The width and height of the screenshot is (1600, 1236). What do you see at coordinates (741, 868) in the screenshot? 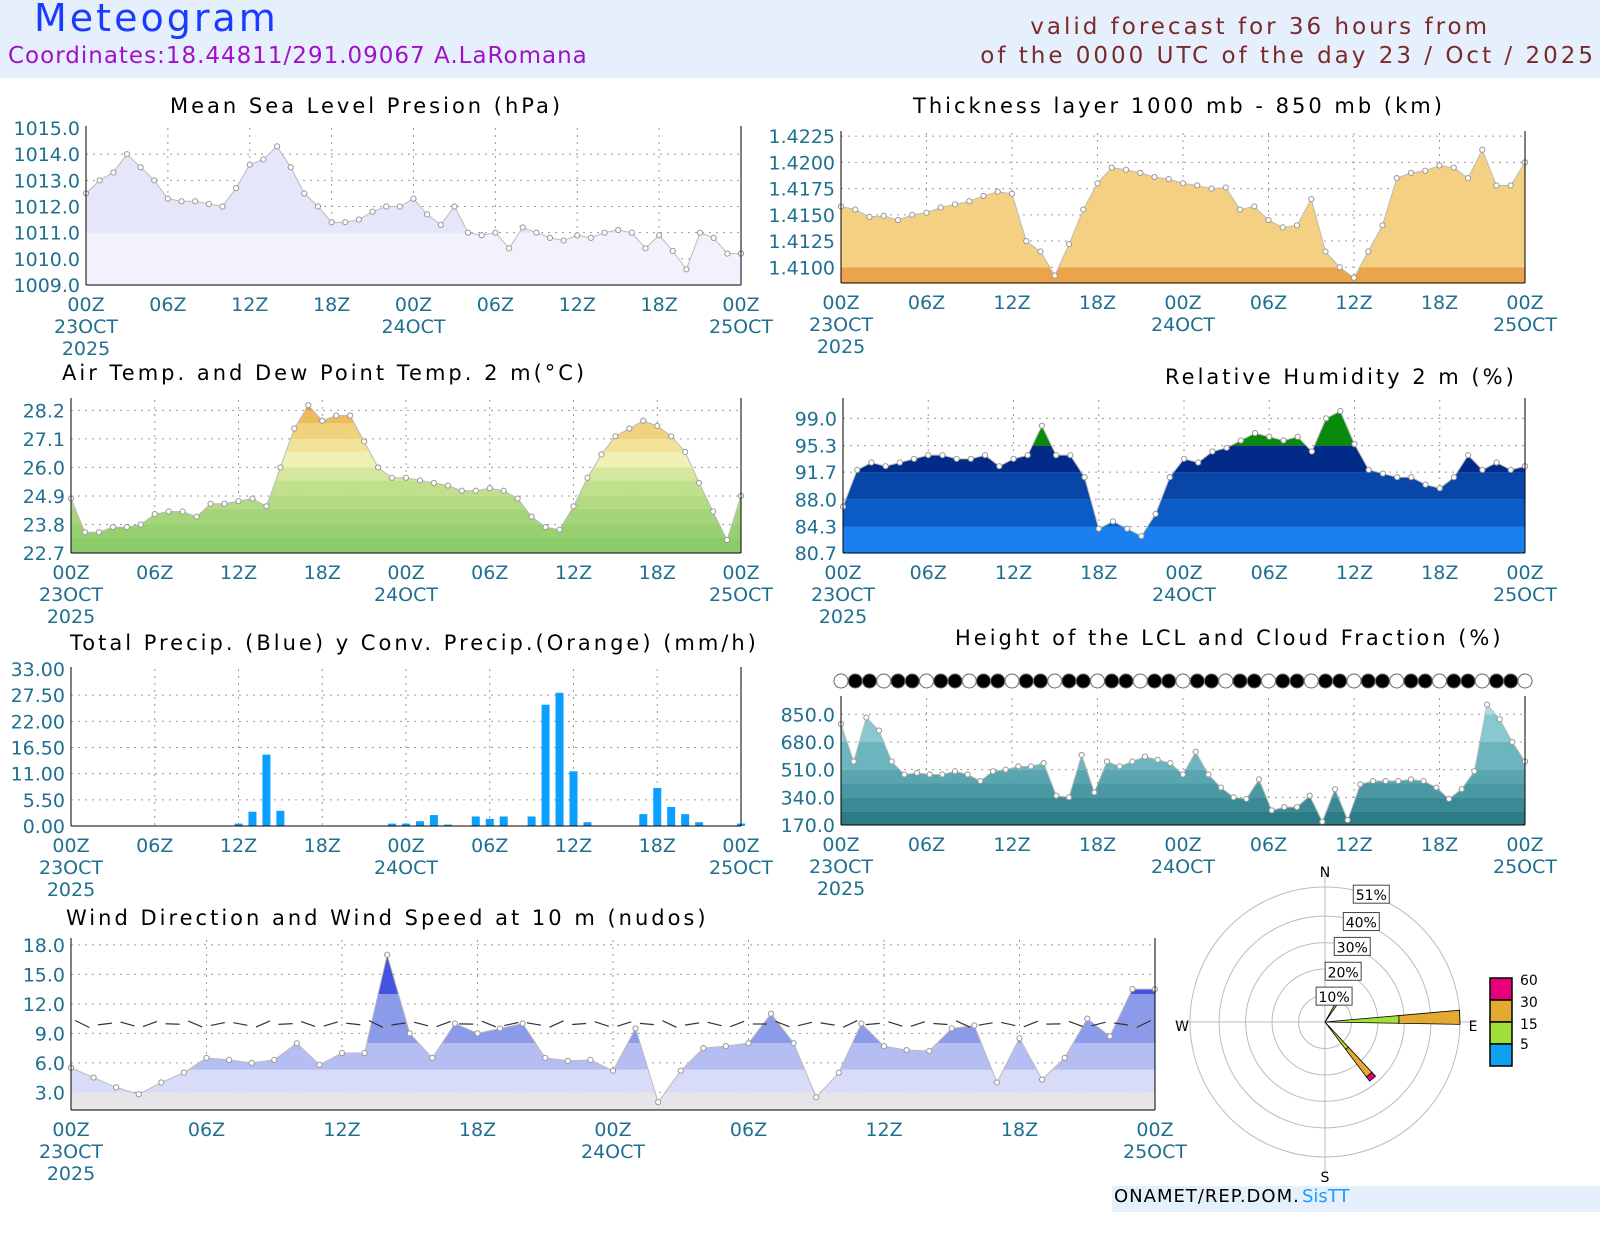
I see `precipitation-x-date-label: 25OCT` at bounding box center [741, 868].